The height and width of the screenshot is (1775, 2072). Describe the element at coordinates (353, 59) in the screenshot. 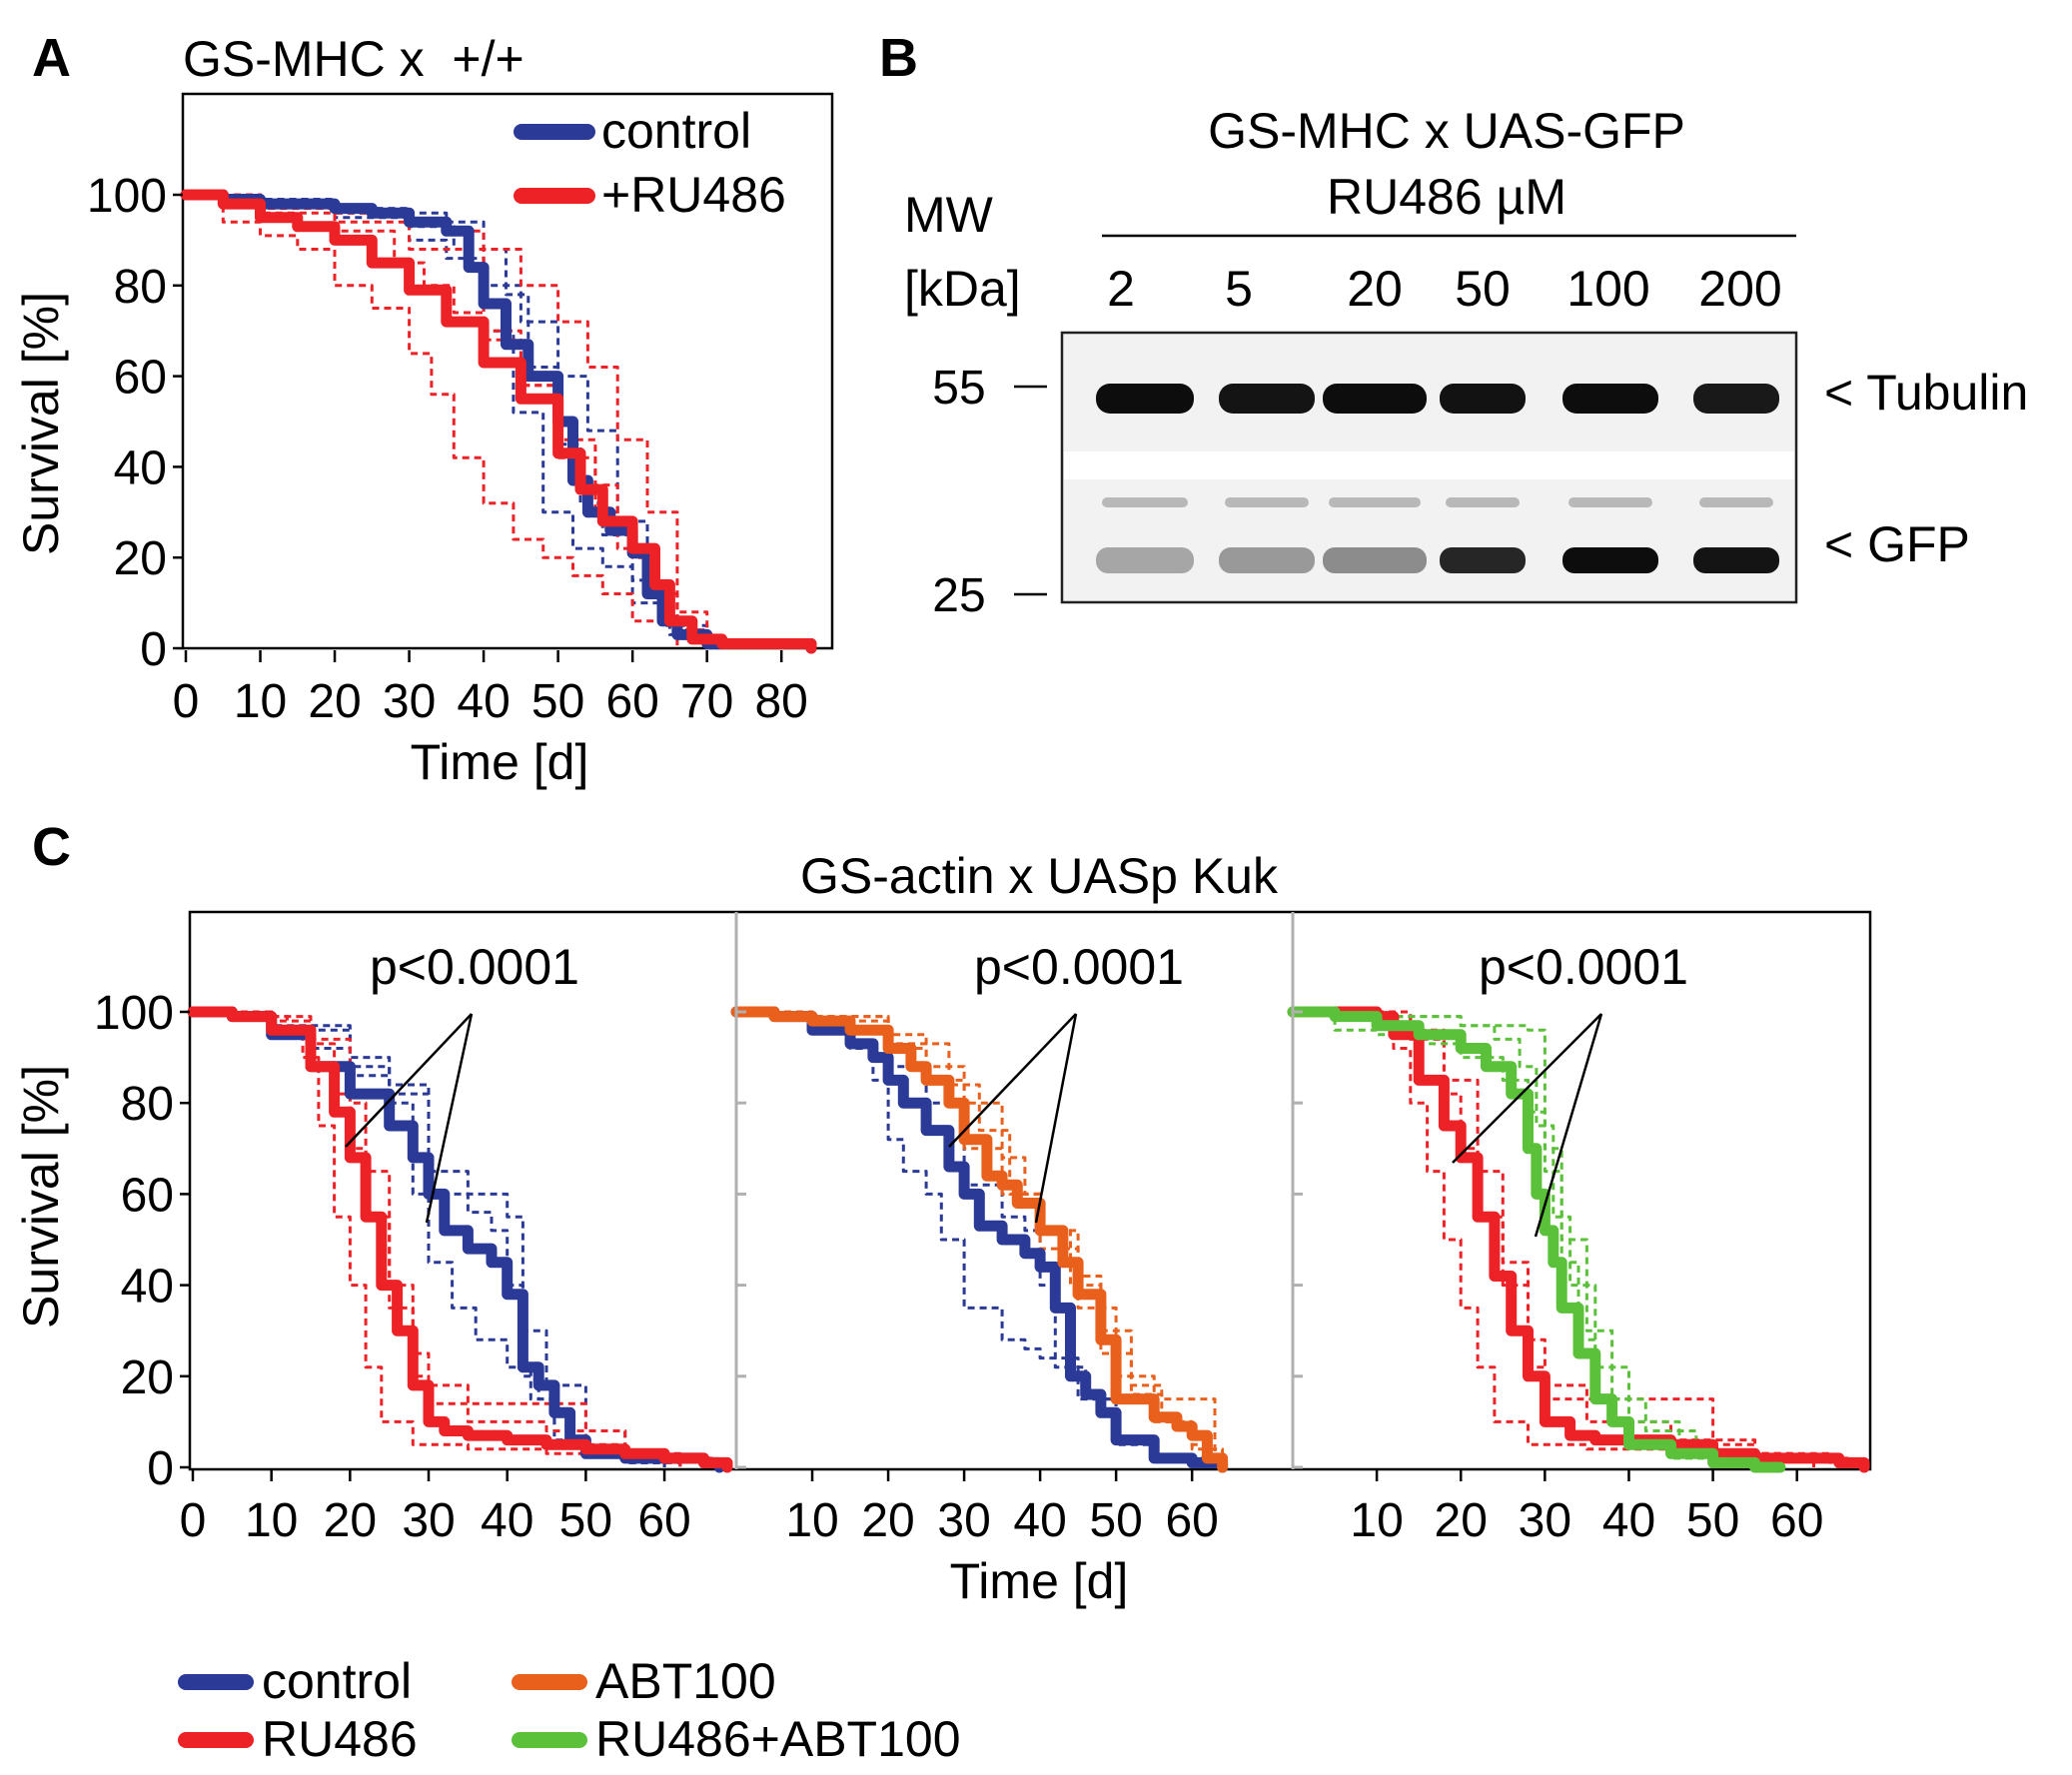

I see `panel-a-title: GS-MHC x +/+` at that location.